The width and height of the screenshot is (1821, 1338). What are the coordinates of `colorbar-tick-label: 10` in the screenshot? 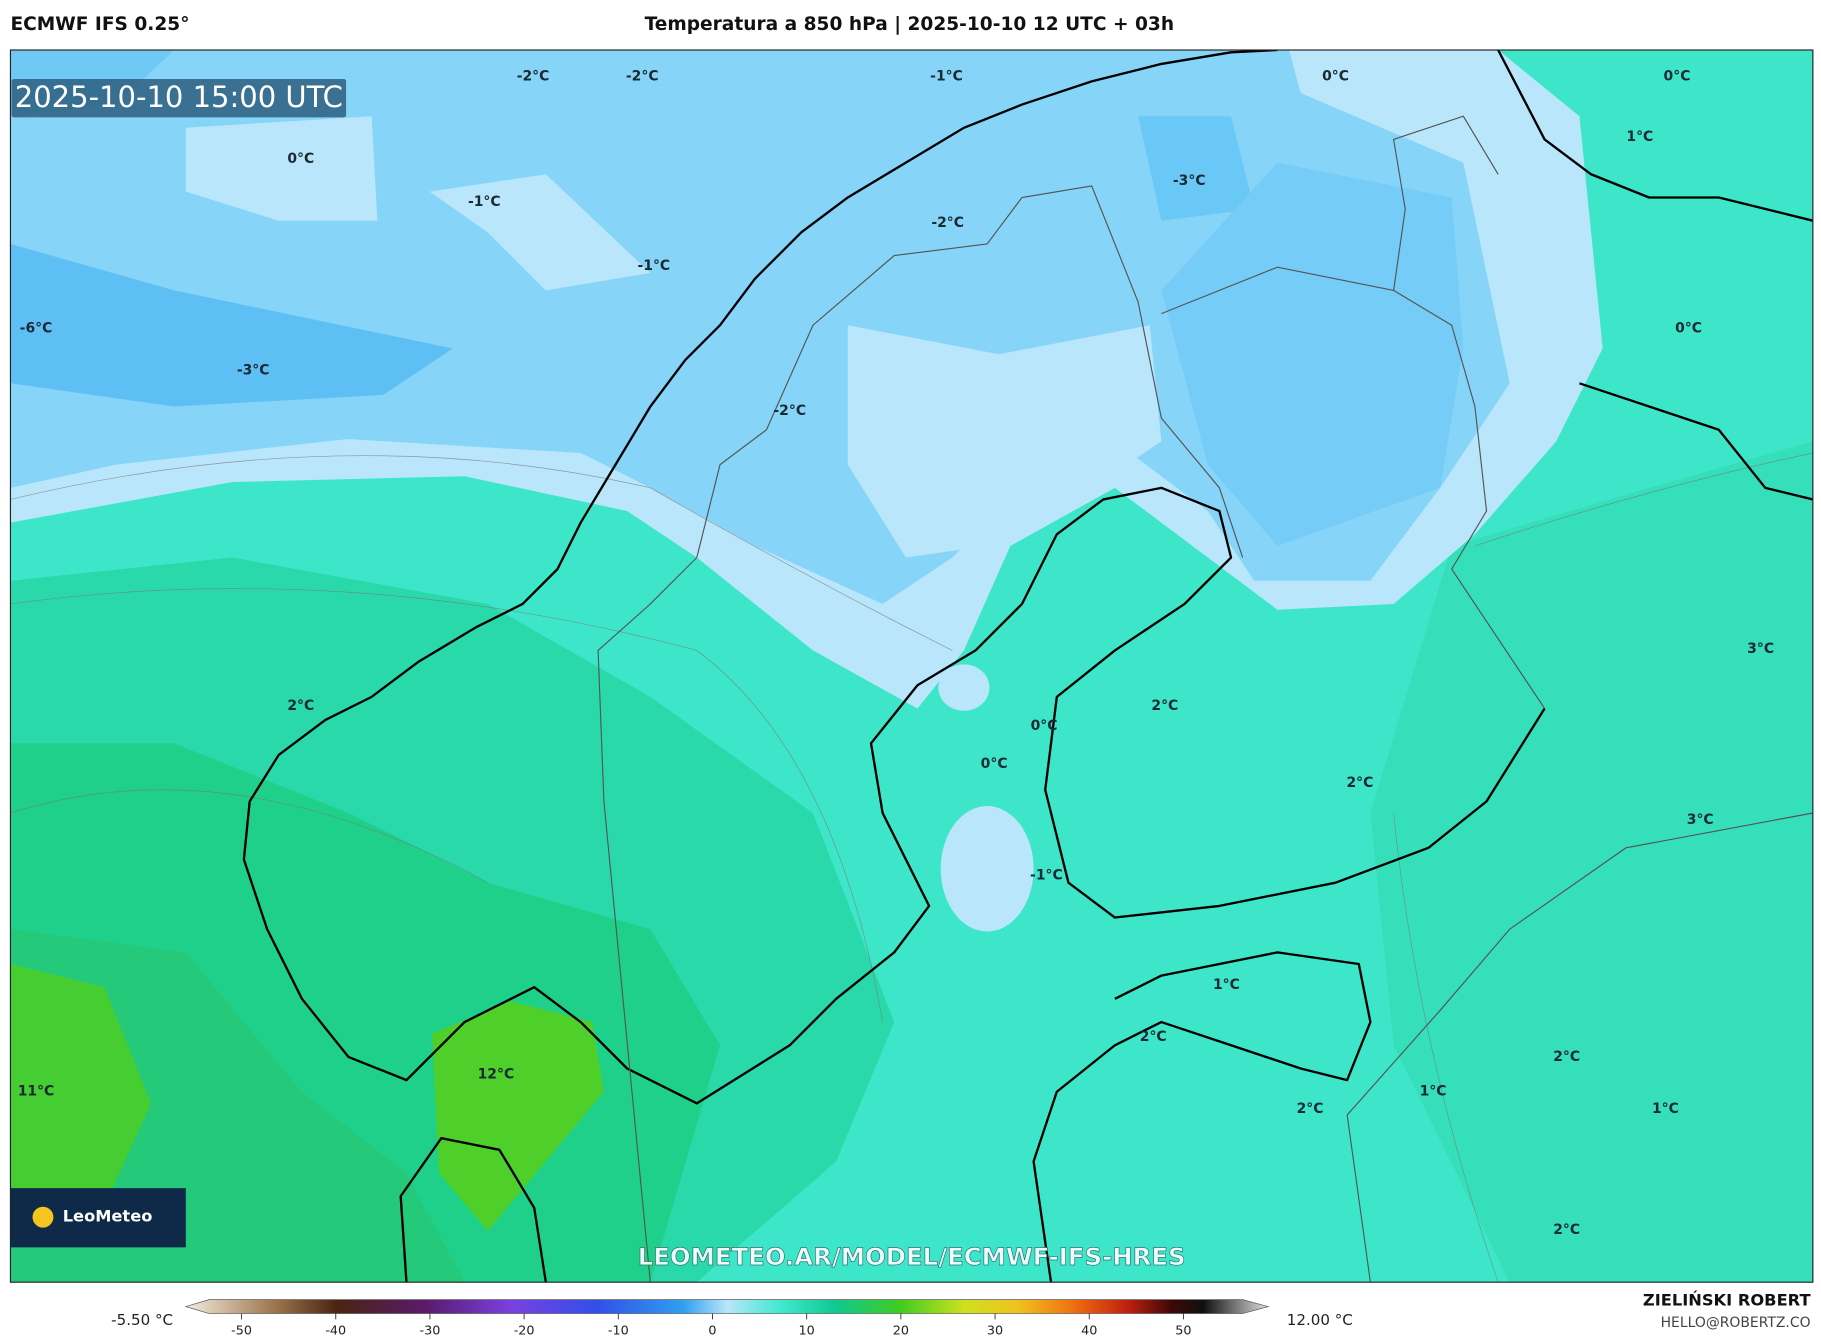 It's located at (807, 1330).